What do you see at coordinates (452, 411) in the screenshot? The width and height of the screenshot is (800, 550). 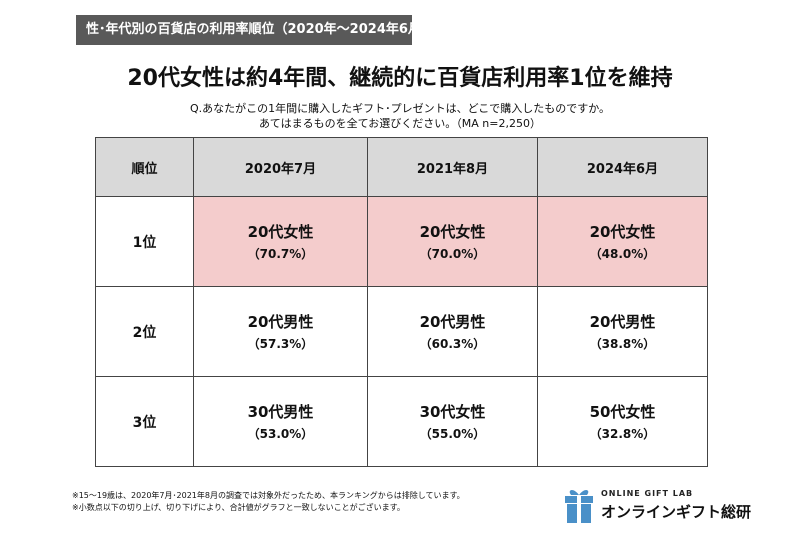 I see `cell-label: 30代女性` at bounding box center [452, 411].